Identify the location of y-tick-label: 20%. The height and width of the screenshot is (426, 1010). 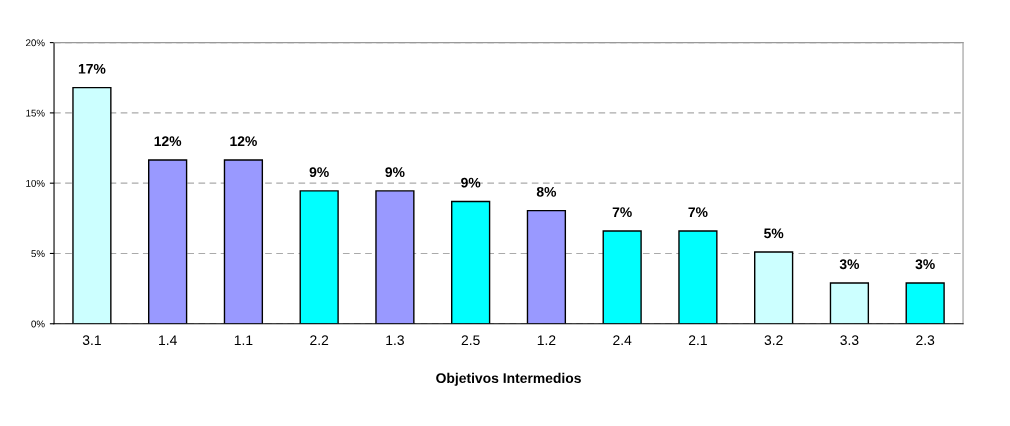
(35, 43).